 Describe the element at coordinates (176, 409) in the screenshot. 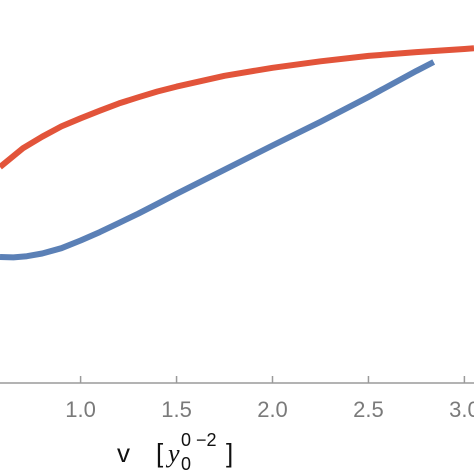

I see `x-tick-label: 1.5` at that location.